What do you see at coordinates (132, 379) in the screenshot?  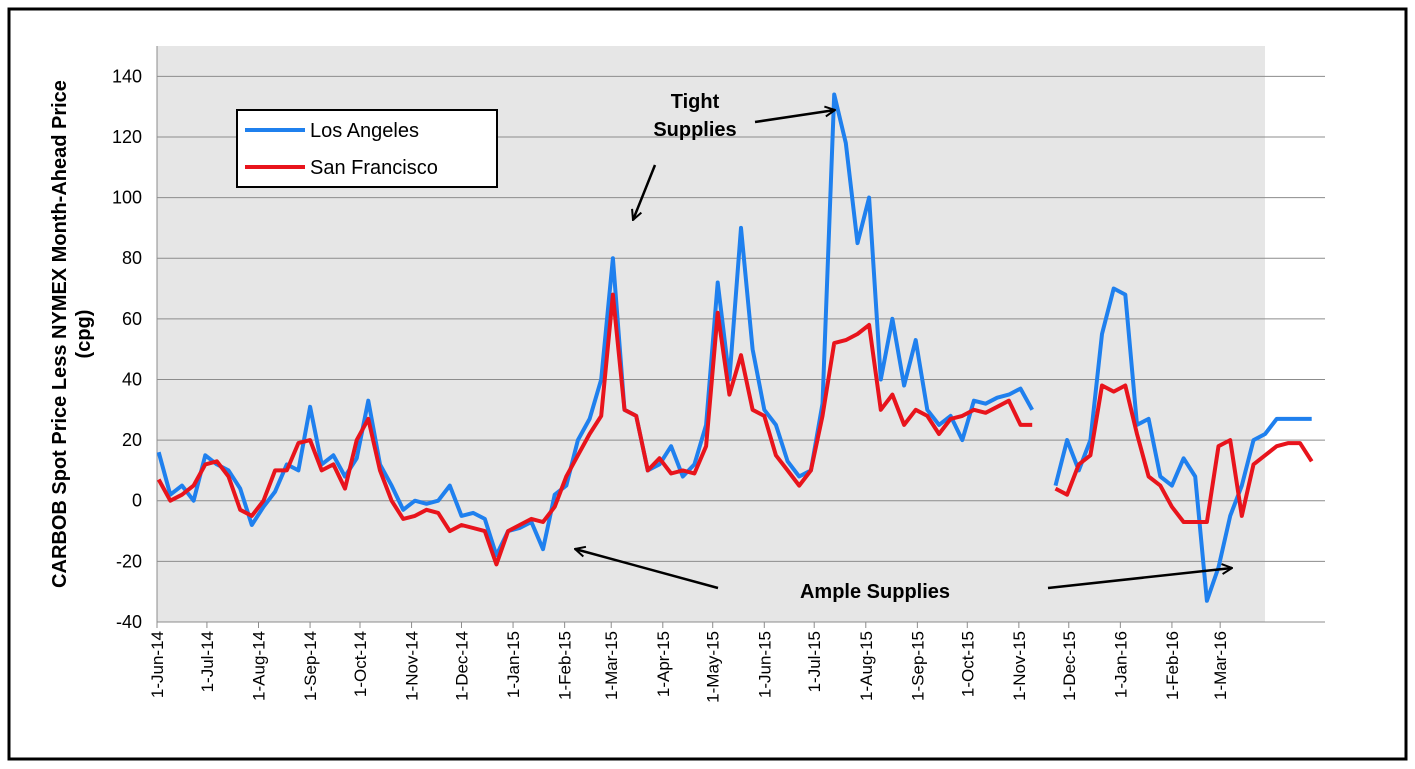 I see `y-tick-label: 40` at bounding box center [132, 379].